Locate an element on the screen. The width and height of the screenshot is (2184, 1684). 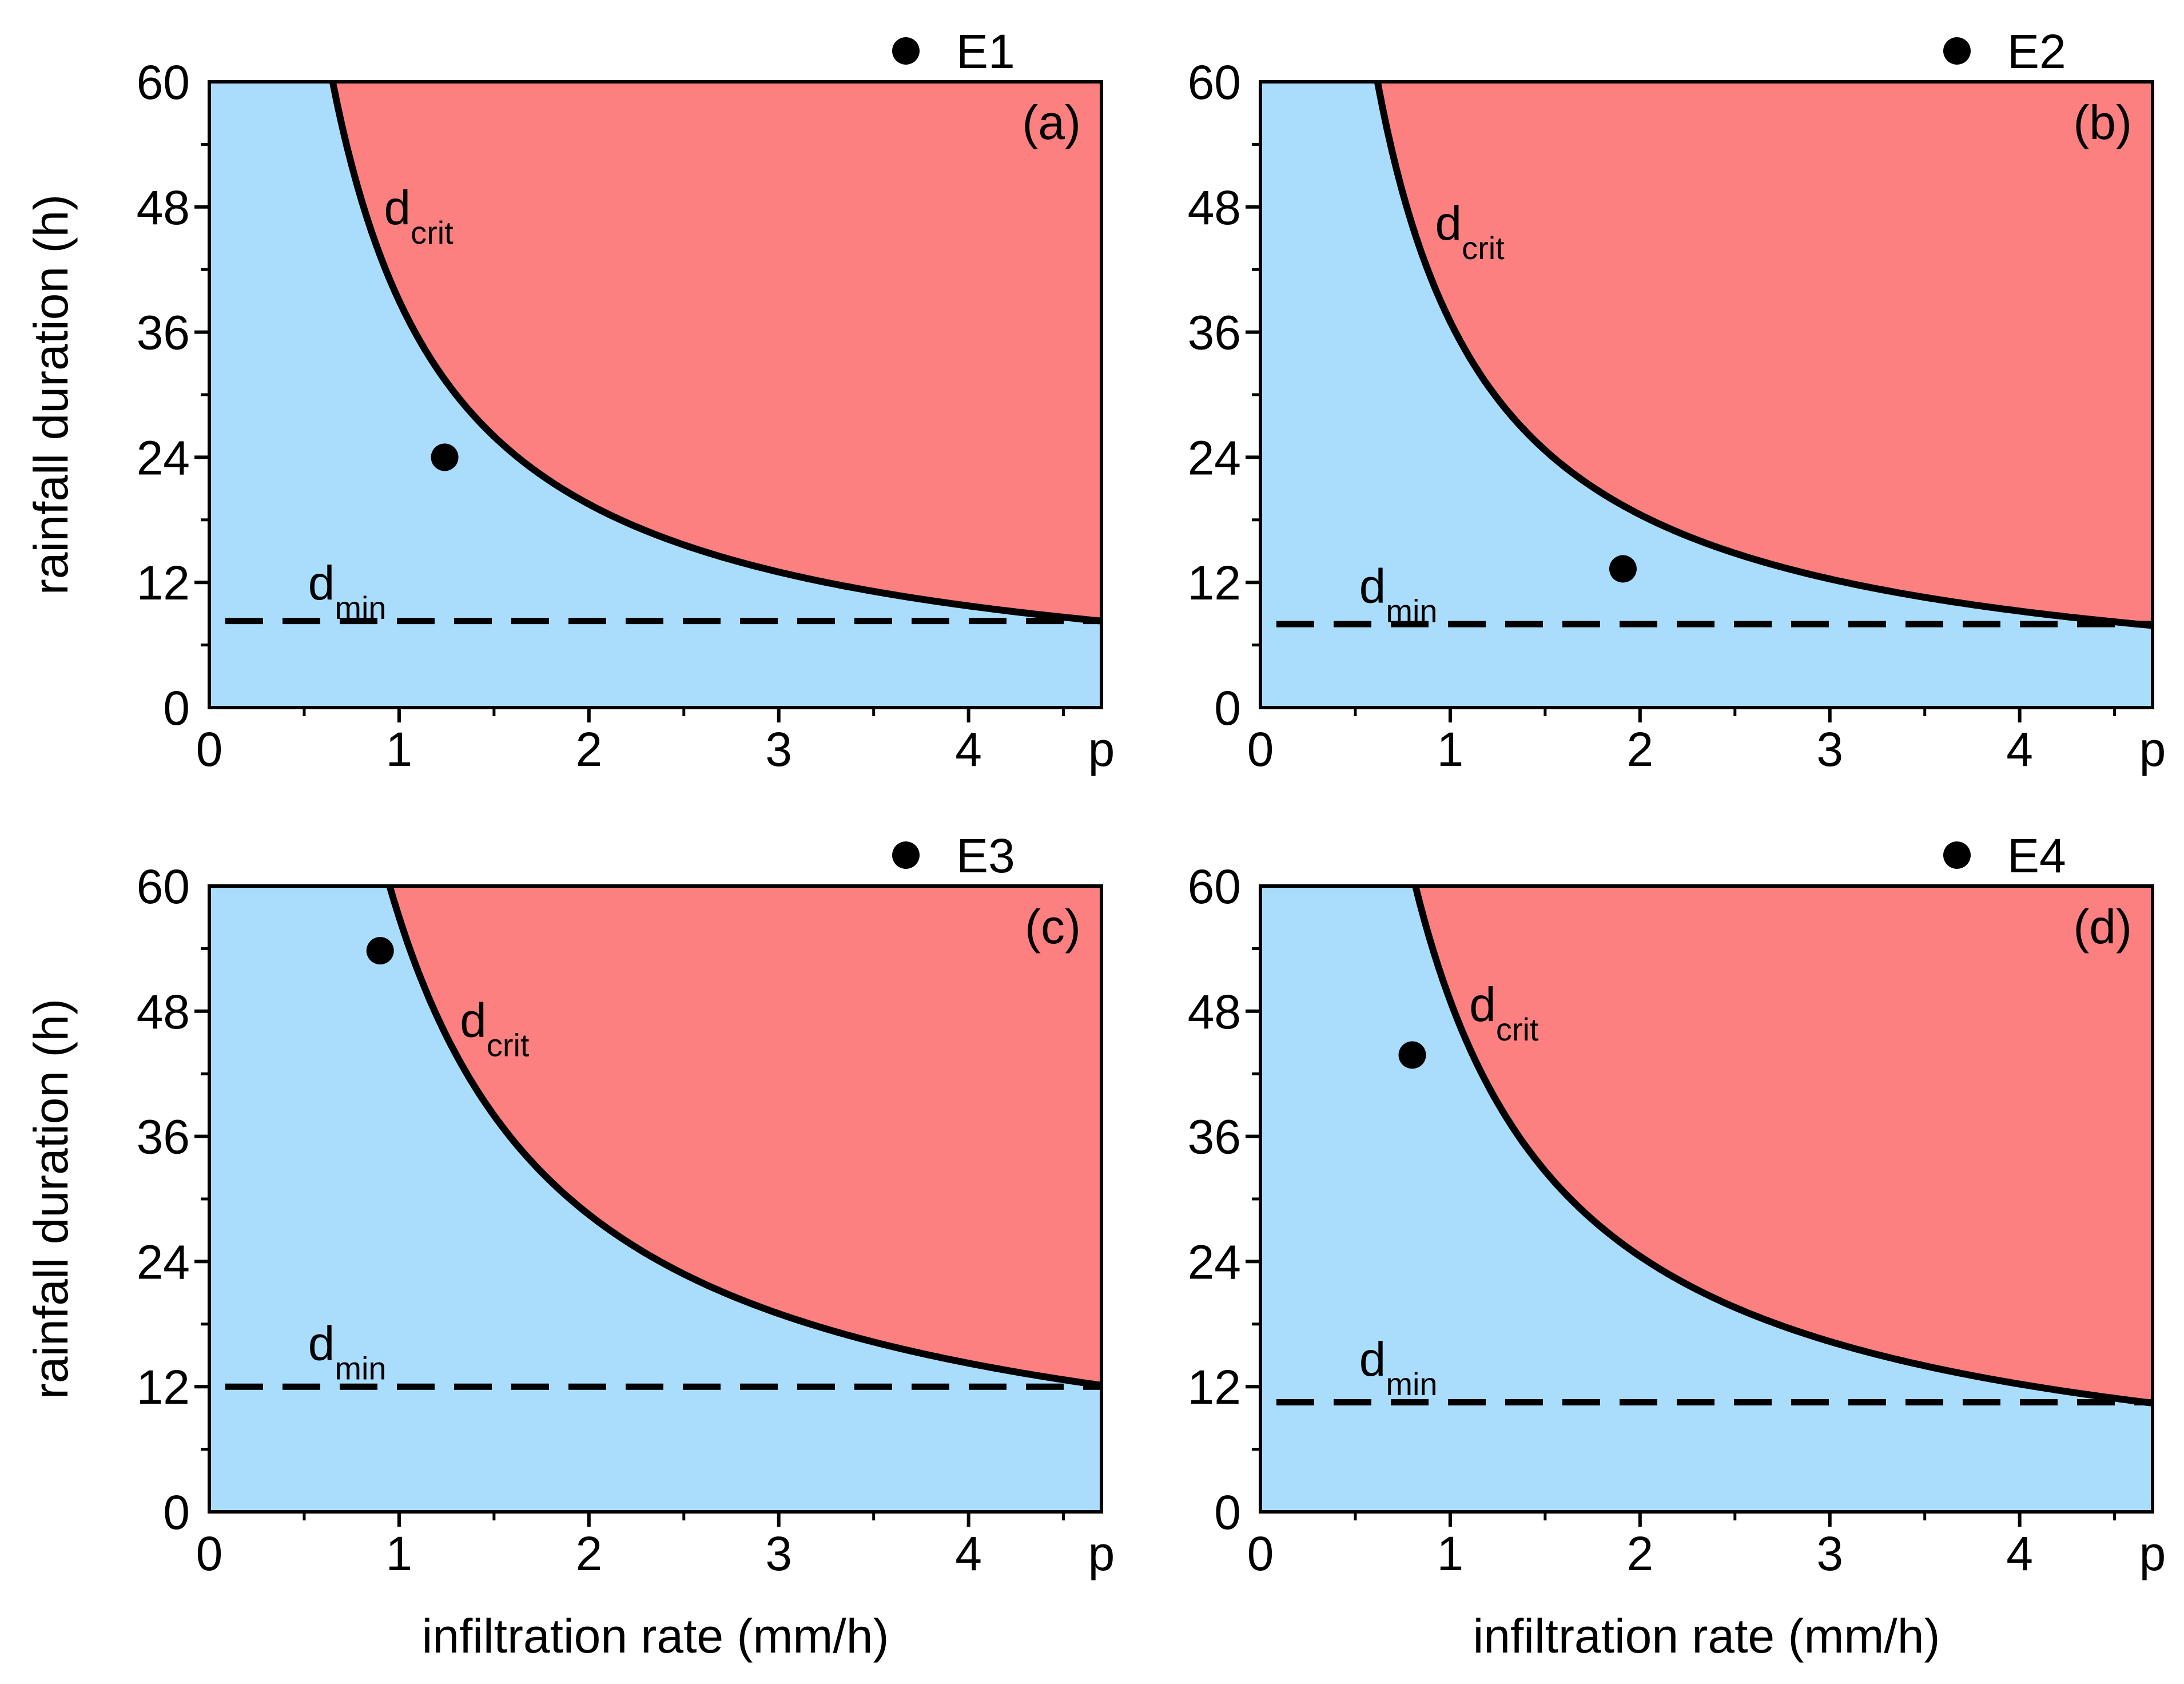
panel-label: (d) is located at coordinates (2102, 927).